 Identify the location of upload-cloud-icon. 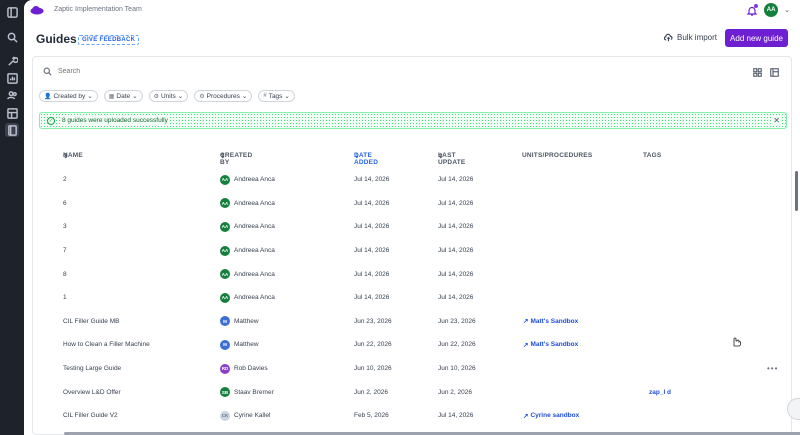
(668, 37).